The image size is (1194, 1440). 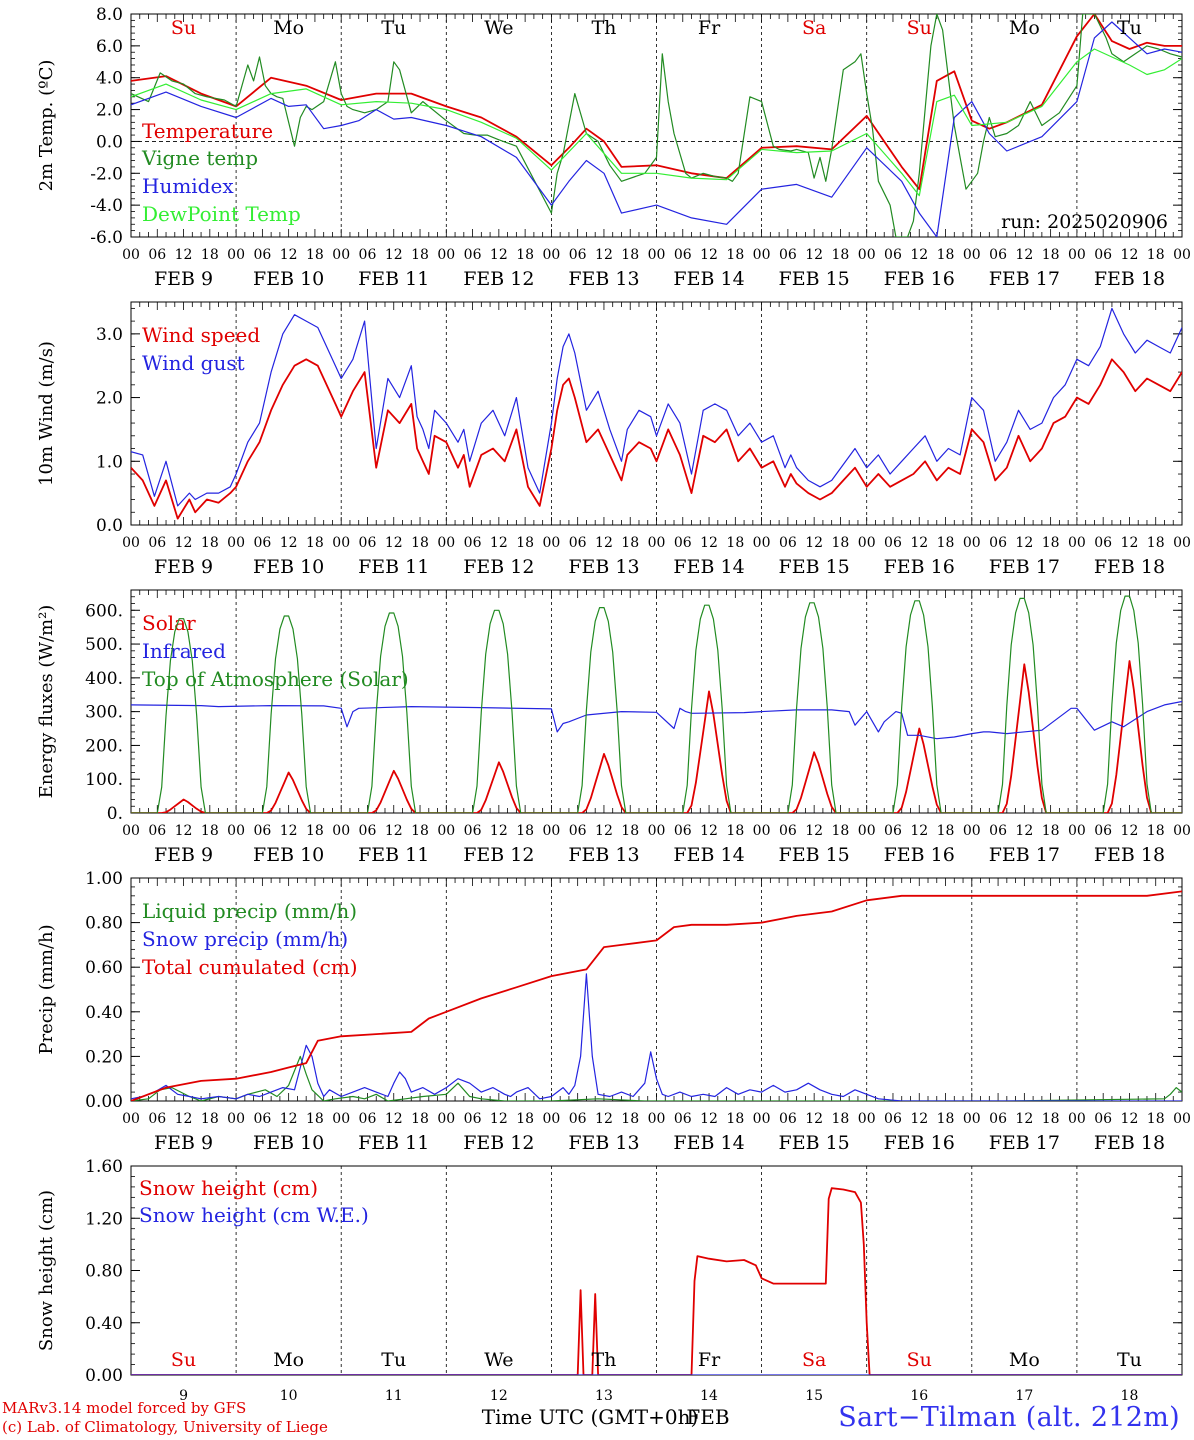 I want to click on y-axis-title: Energy fluxes (W/m²), so click(x=46, y=702).